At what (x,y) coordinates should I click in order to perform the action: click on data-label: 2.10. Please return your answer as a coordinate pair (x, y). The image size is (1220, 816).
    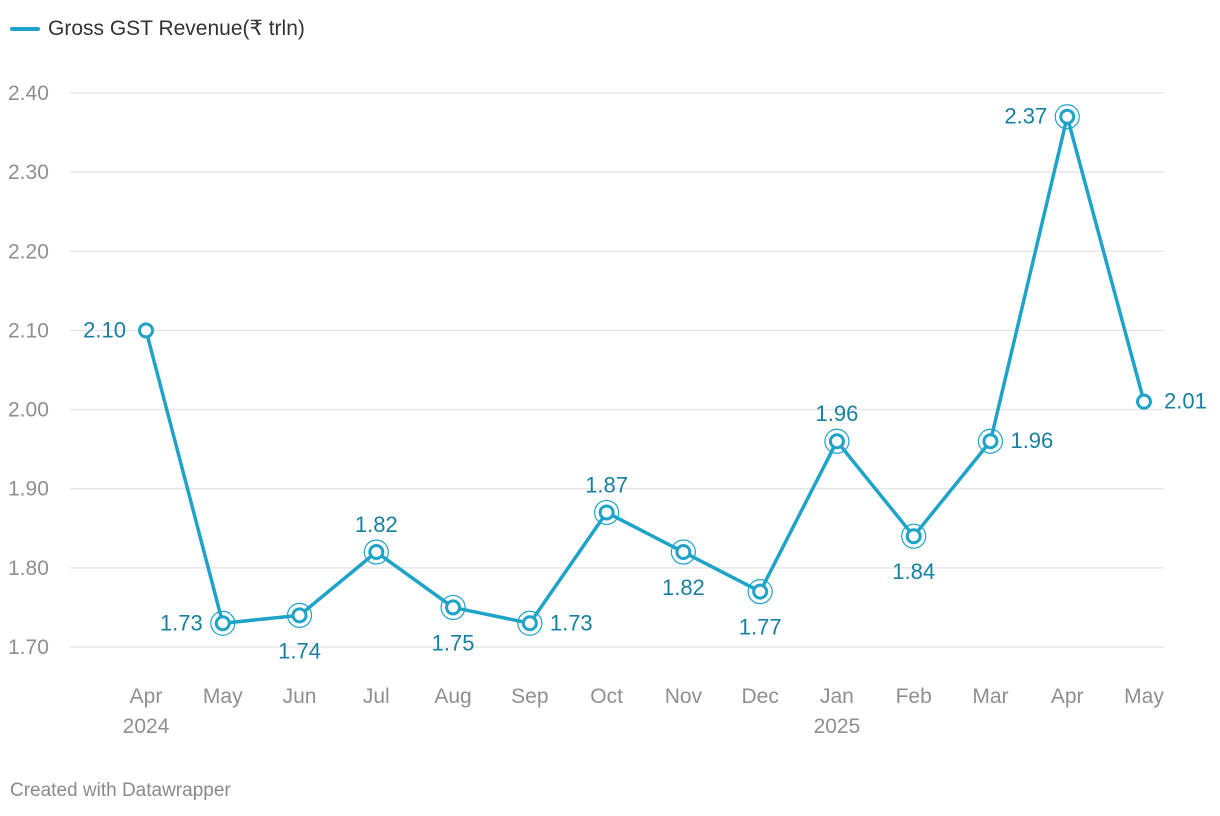
    Looking at the image, I should click on (104, 329).